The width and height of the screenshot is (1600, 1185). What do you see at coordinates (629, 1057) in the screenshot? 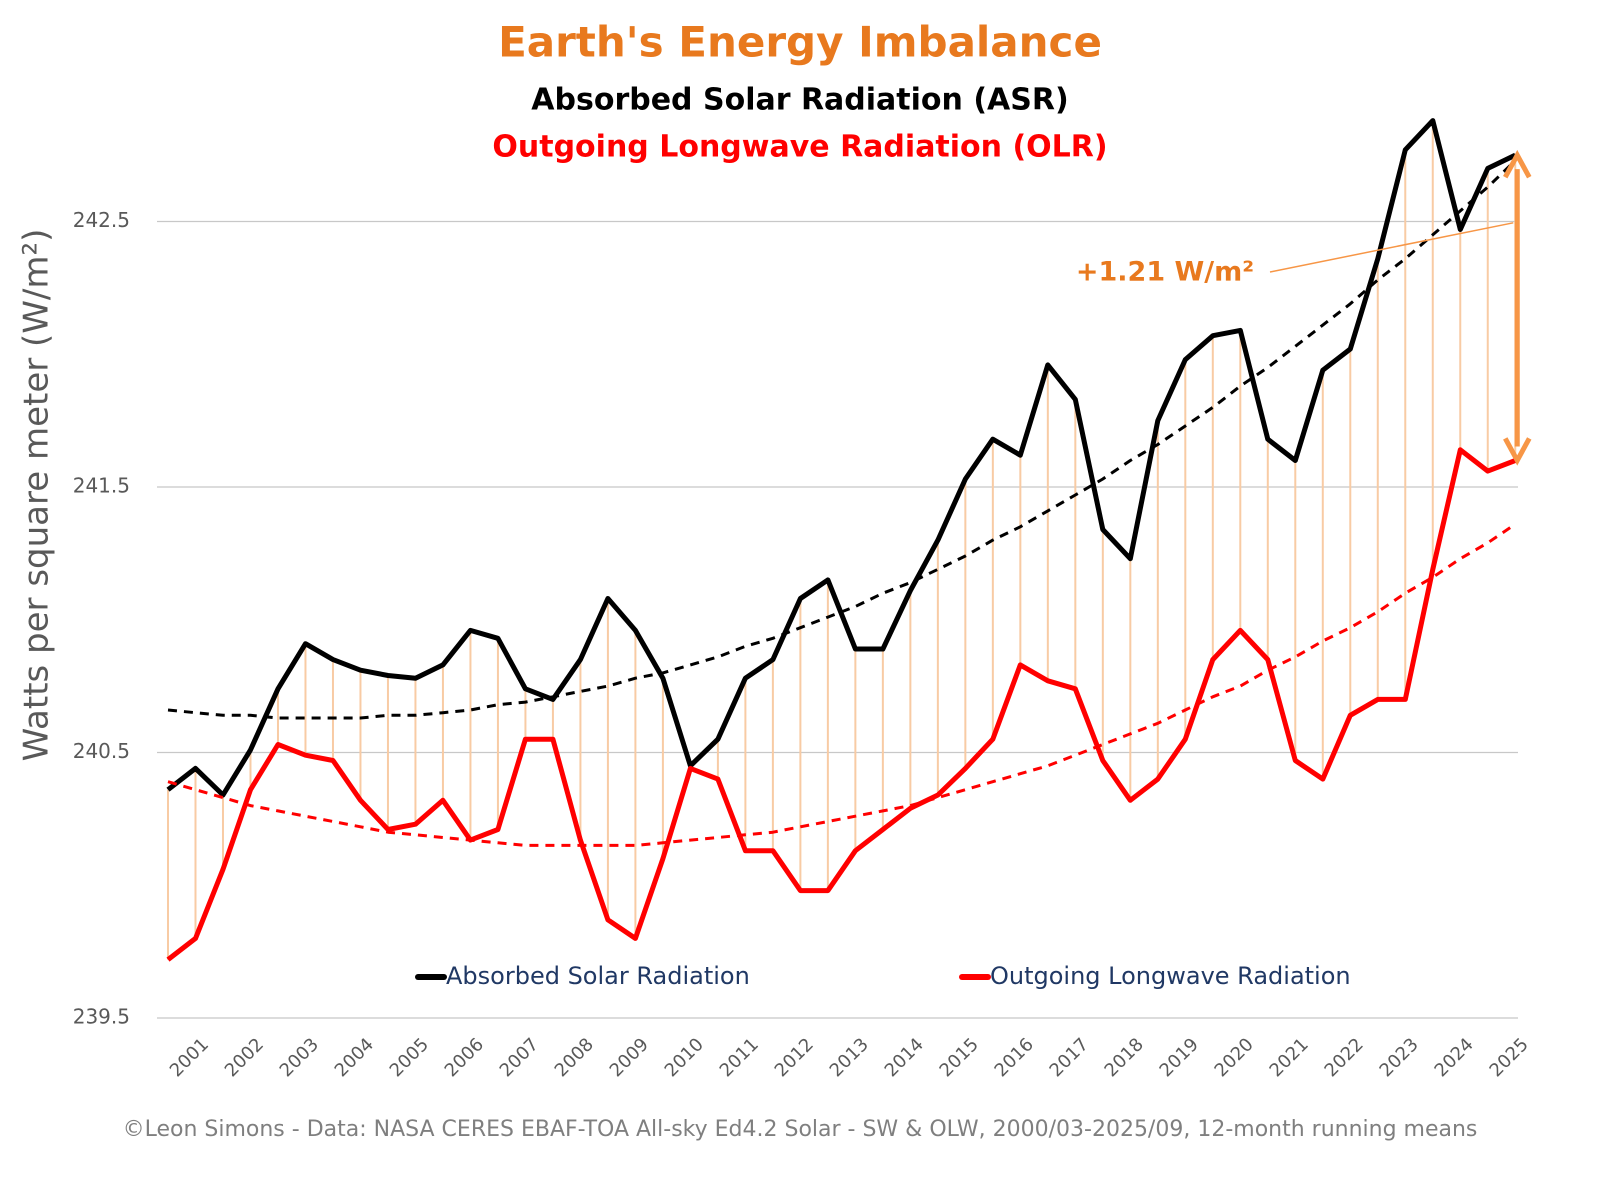
I see `x-tick-label: 2009` at bounding box center [629, 1057].